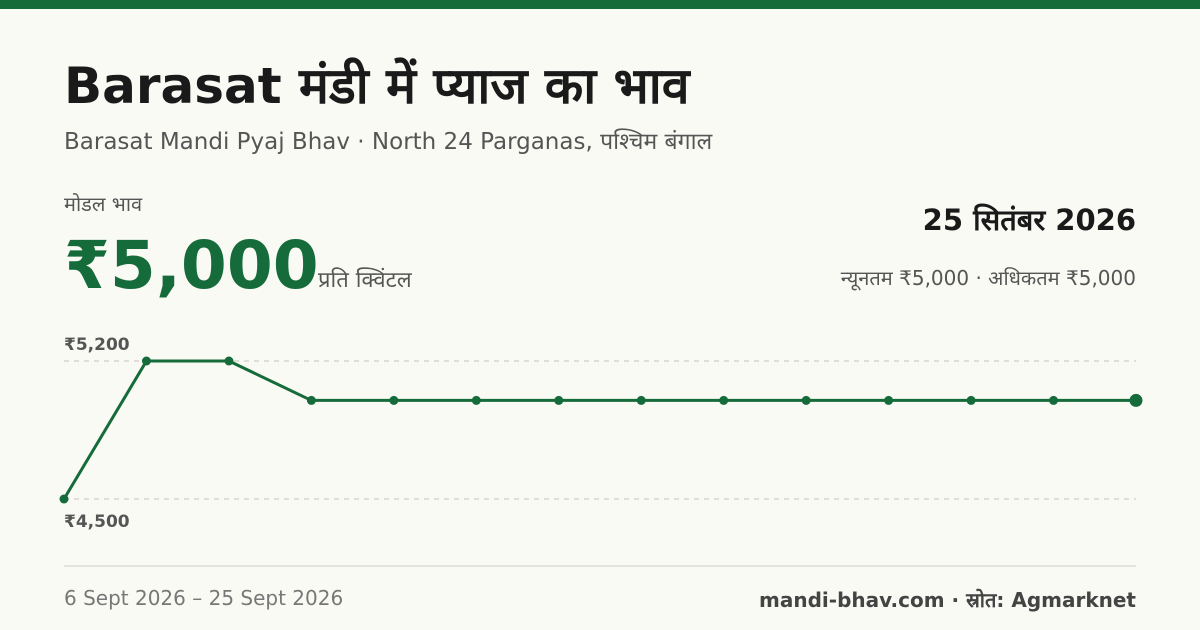 This screenshot has width=1200, height=630. What do you see at coordinates (600, 4) in the screenshot?
I see `top-accent-bar` at bounding box center [600, 4].